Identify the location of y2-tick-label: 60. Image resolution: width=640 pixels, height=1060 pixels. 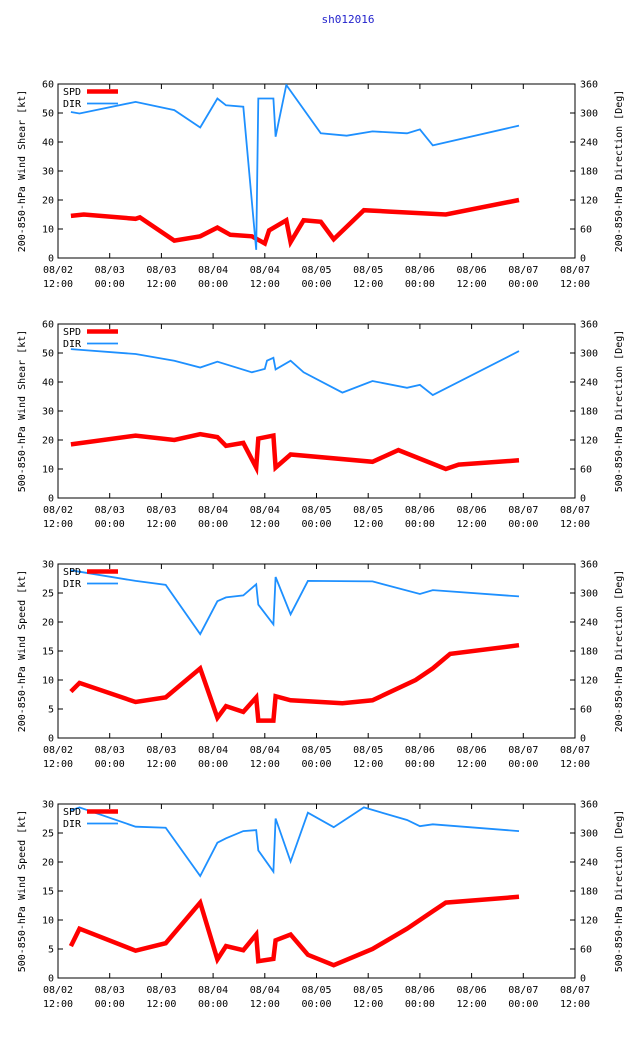
(586, 710).